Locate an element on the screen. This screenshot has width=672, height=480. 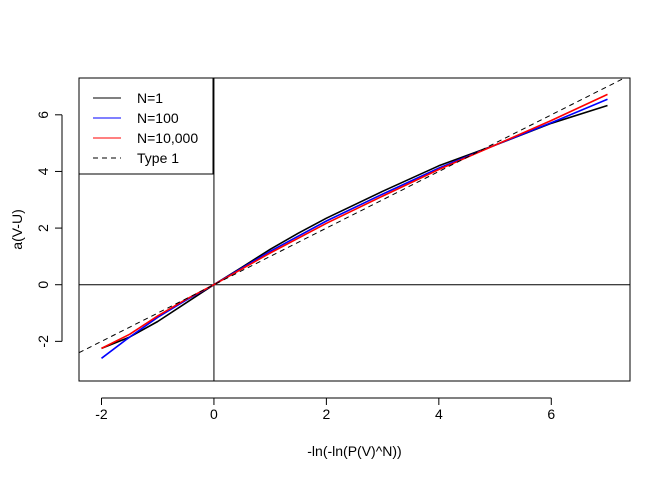
legend-label-4: Type 1 is located at coordinates (158, 158).